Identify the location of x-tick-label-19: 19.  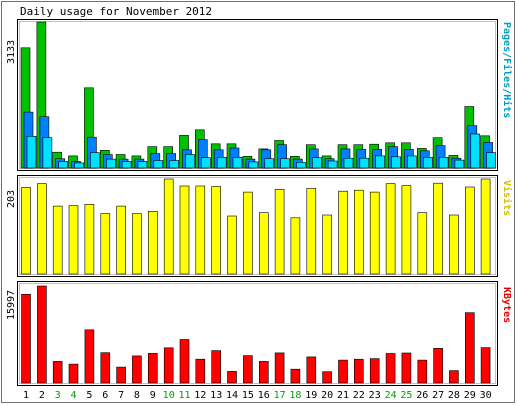
(311, 395).